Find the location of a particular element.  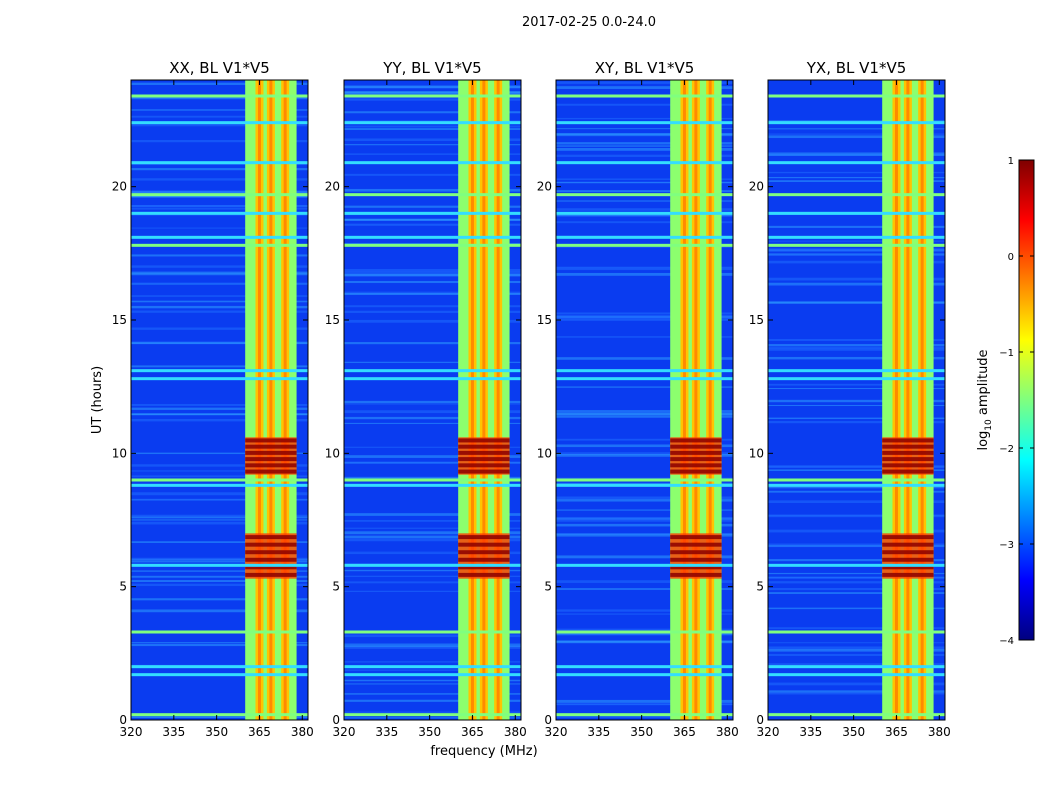

panel-title: YY, BL V1*V5 is located at coordinates (431, 68).